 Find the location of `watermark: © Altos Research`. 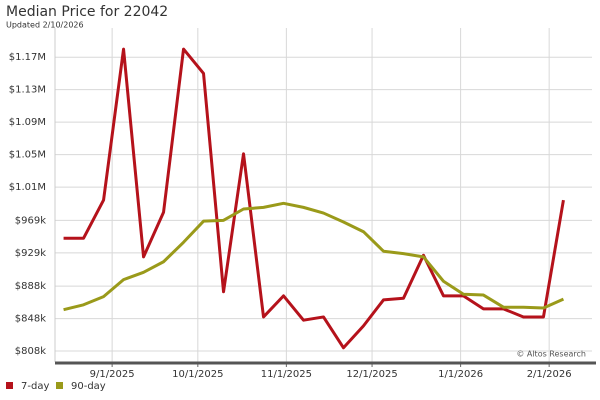

watermark: © Altos Research is located at coordinates (551, 354).